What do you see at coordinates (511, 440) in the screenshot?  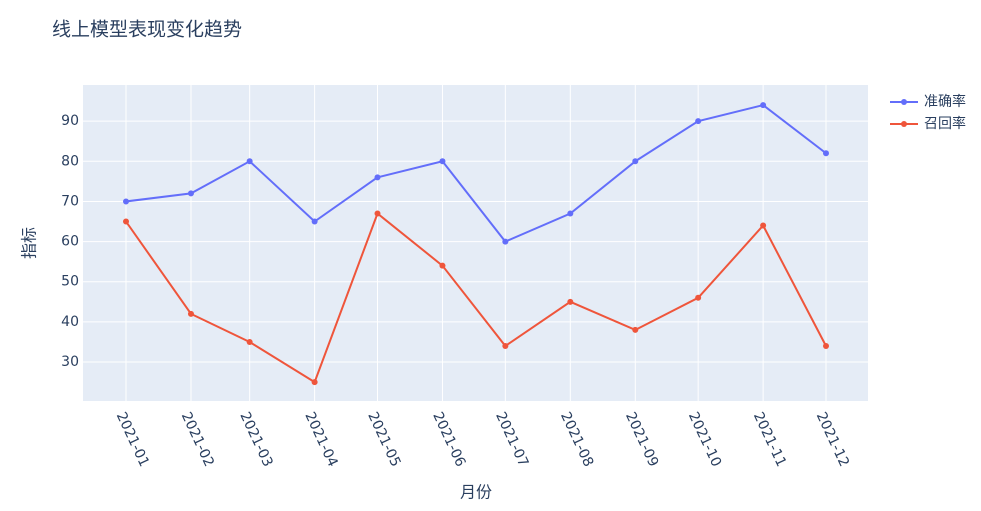 I see `x-tick-label: 2021-07` at bounding box center [511, 440].